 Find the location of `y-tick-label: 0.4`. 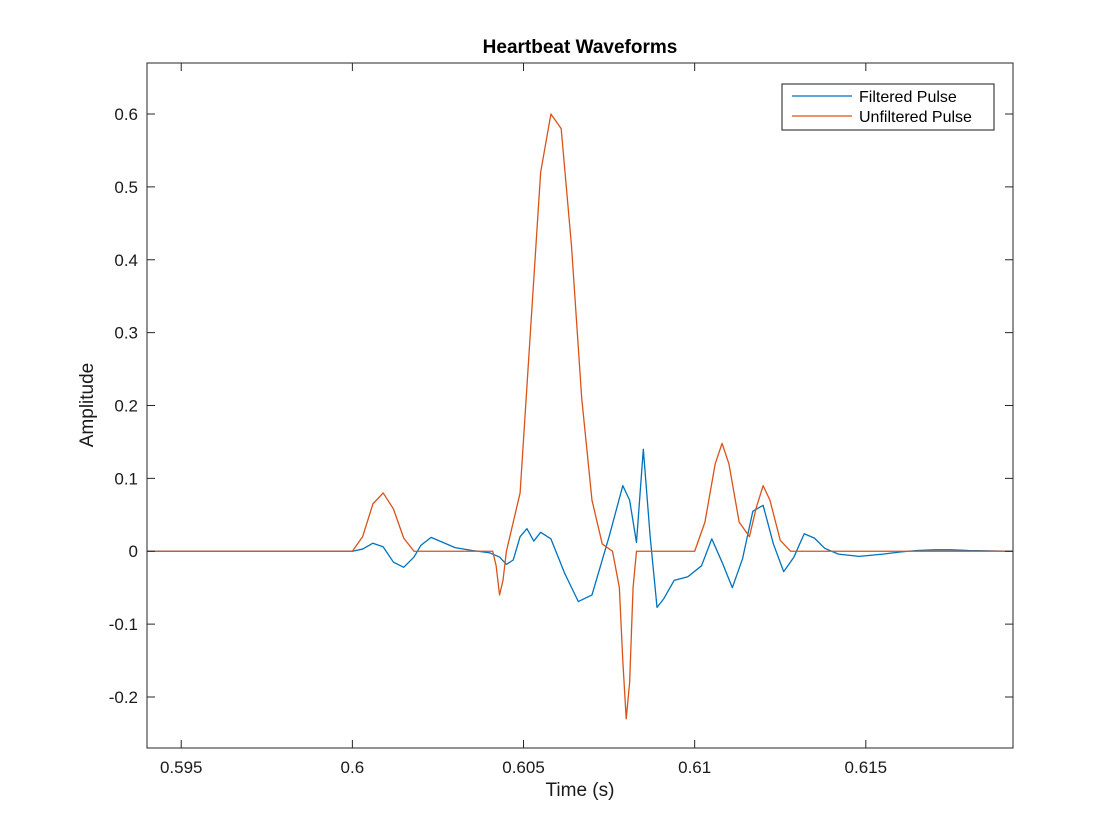

y-tick-label: 0.4 is located at coordinates (126, 260).